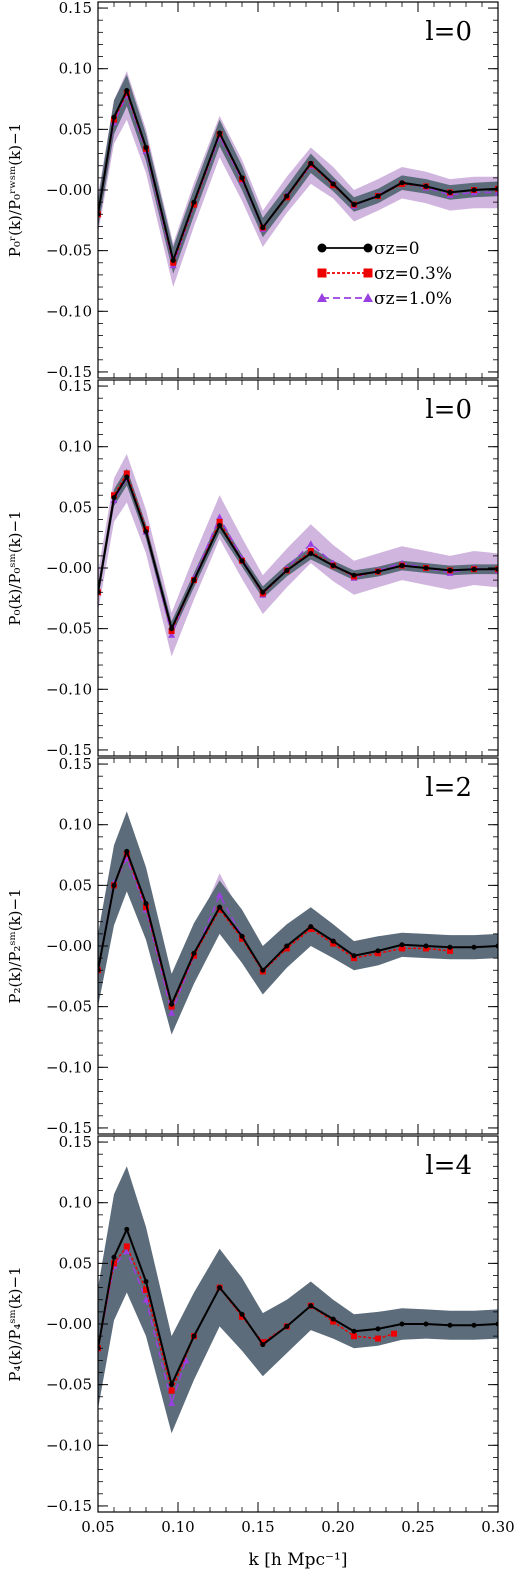  Describe the element at coordinates (368, 249) in the screenshot. I see `legend-entry: σz=0` at that location.